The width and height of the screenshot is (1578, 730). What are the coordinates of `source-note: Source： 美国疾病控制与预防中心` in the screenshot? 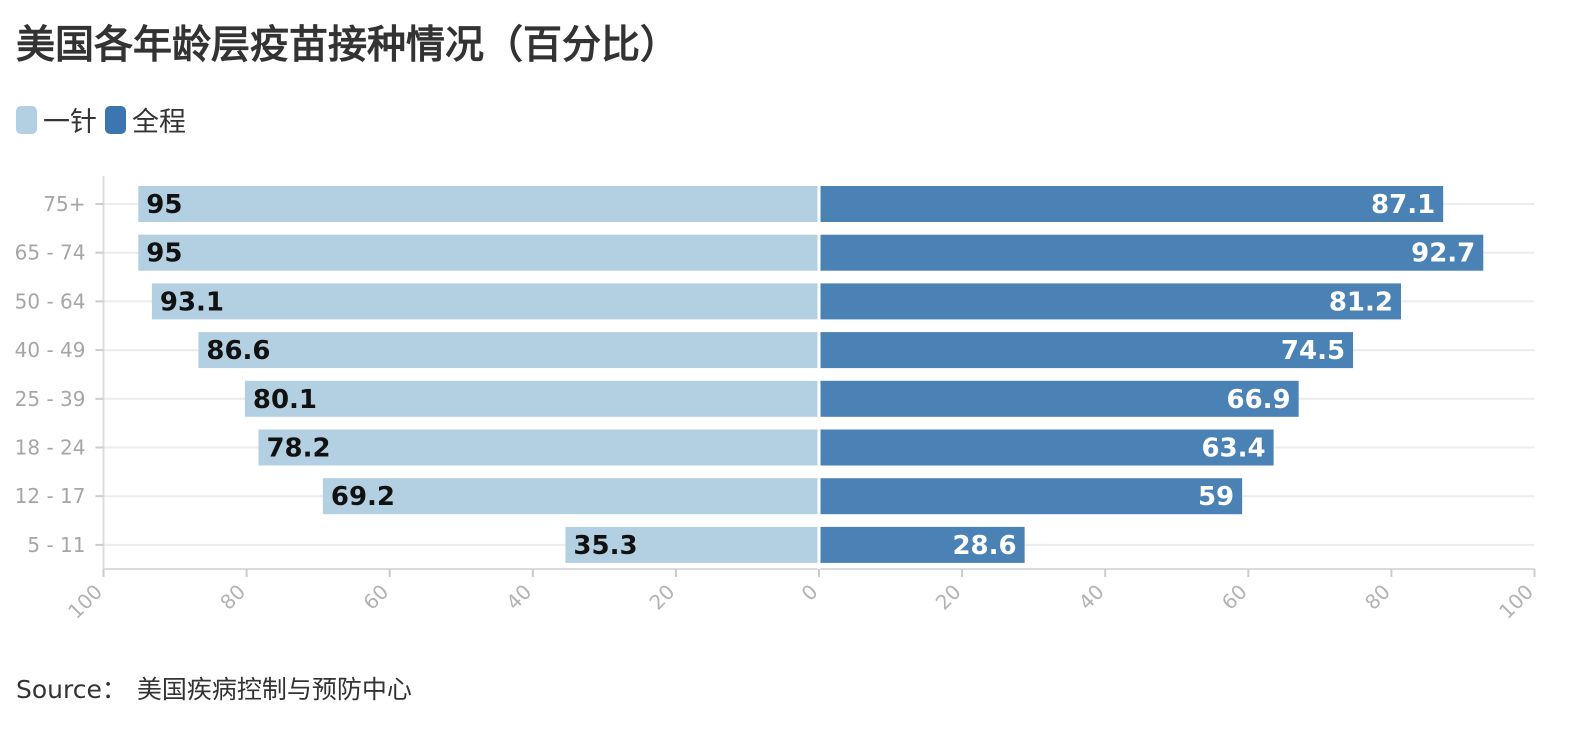 It's located at (214, 688).